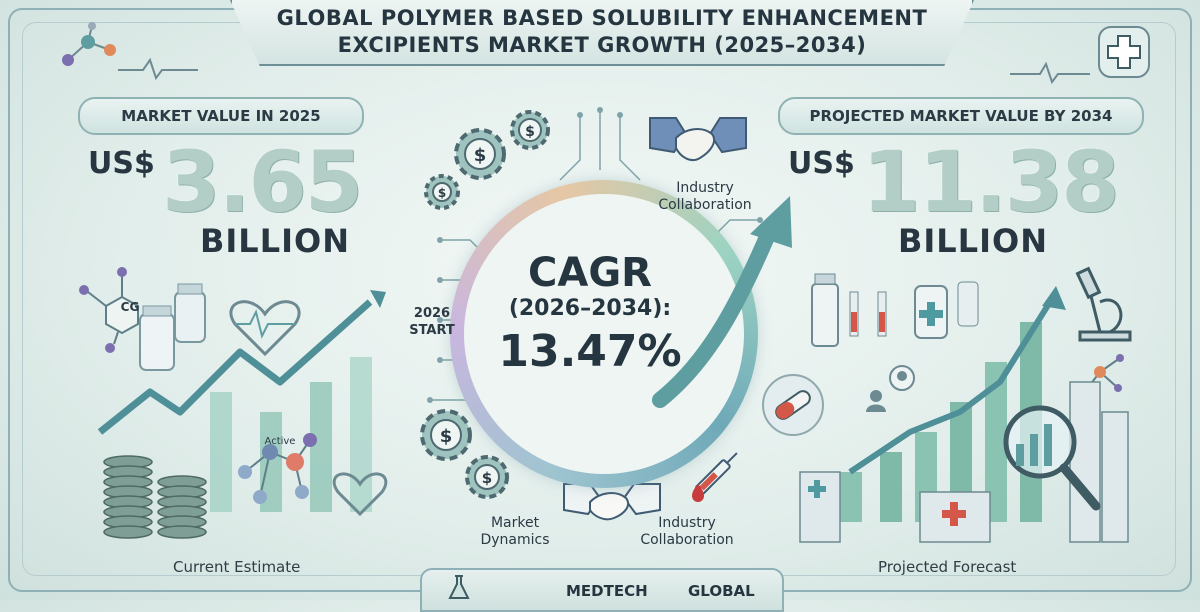  Describe the element at coordinates (991, 182) in the screenshot. I see `right-market-value: 11.38` at that location.